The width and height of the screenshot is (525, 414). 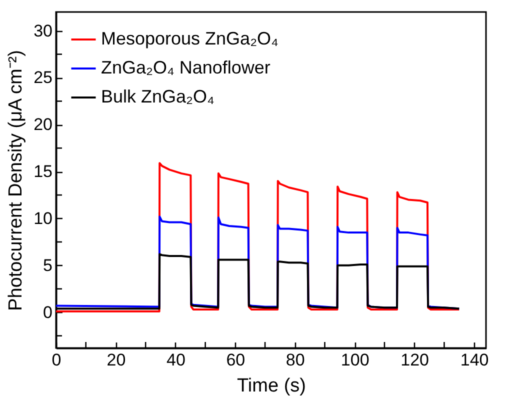 I want to click on y-axis-title: Photocurrent Density (μA cm⁻²), so click(x=16, y=180).